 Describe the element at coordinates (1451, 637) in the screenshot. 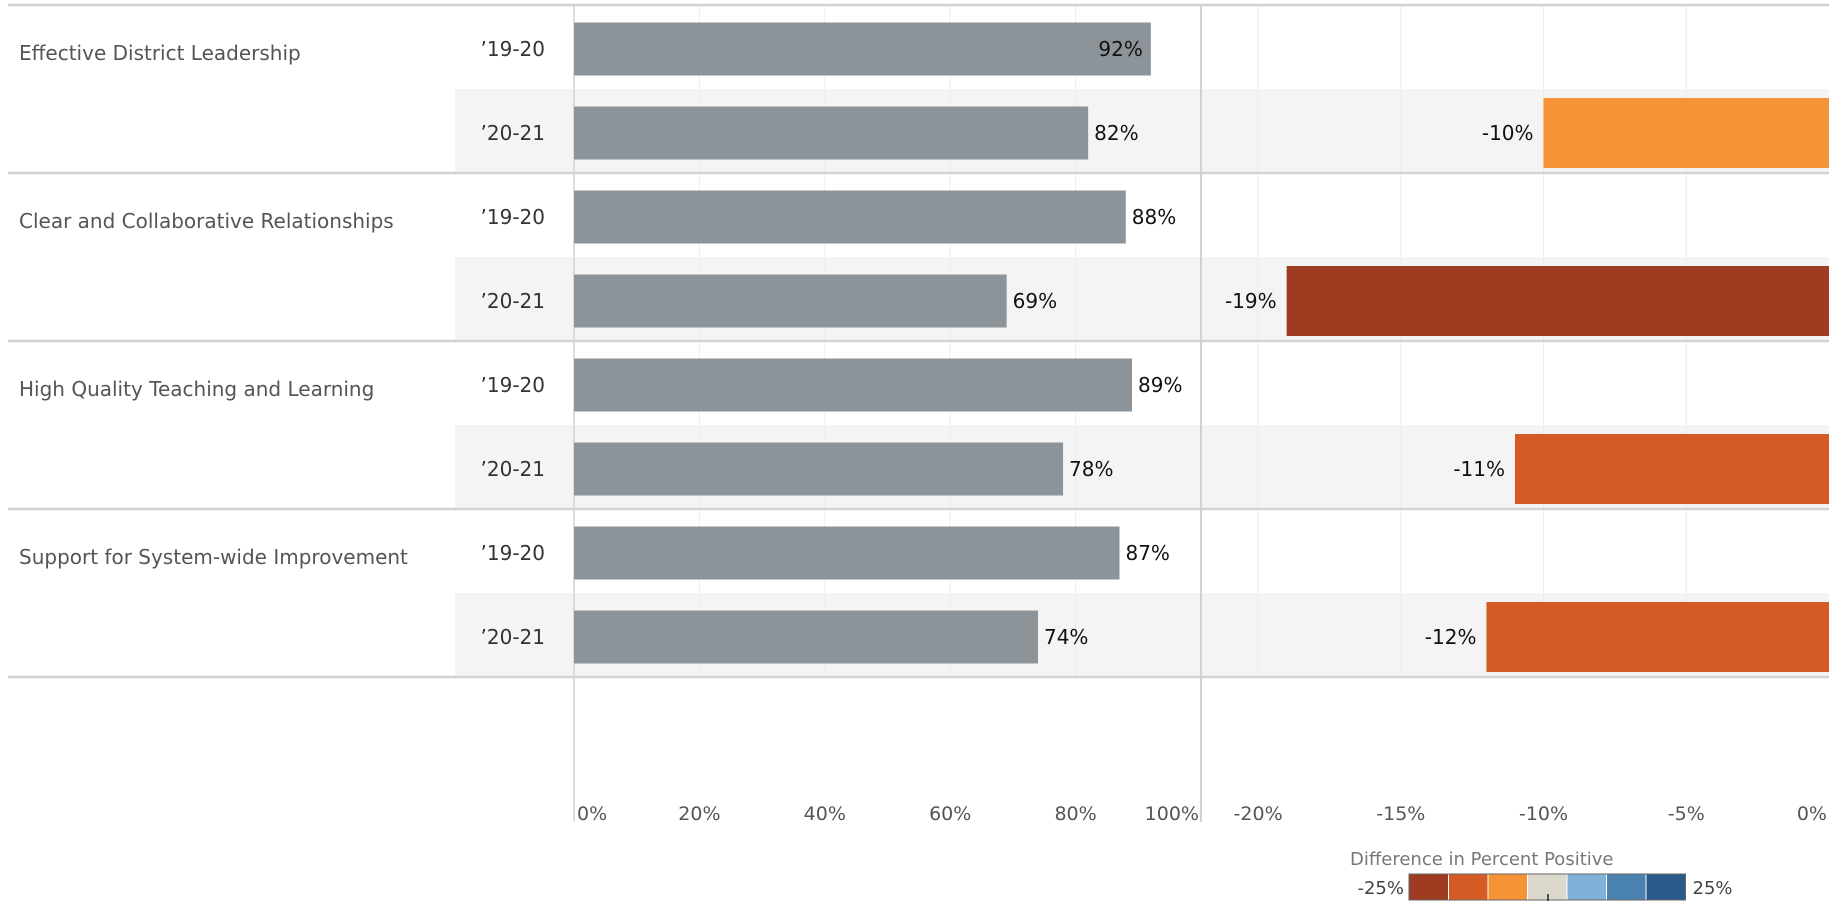

I see `difference-value-label: -12%` at that location.